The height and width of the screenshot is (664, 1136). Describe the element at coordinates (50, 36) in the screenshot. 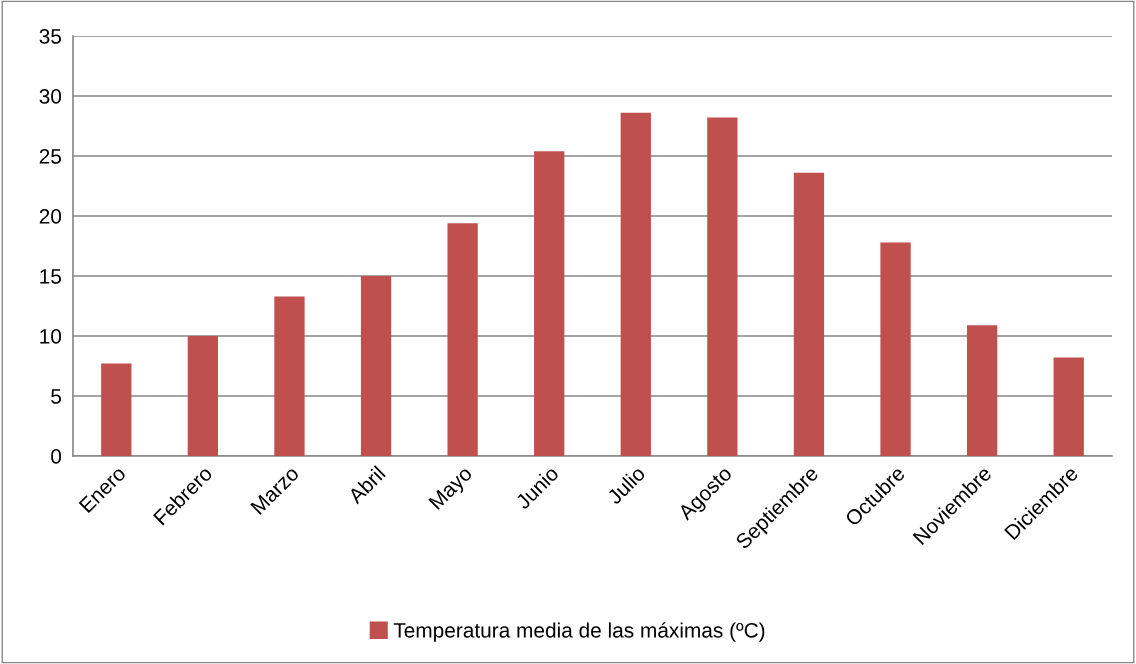

I see `y-tick-label: 35` at that location.